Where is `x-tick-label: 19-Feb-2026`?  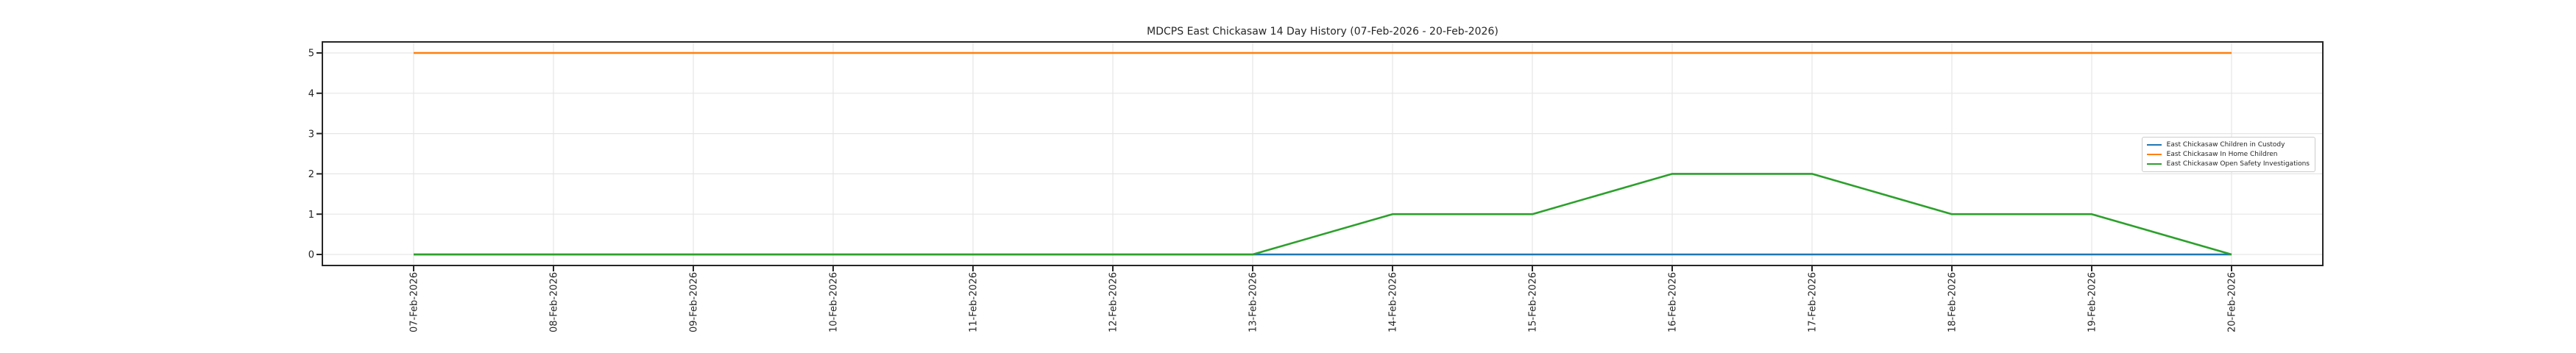 x-tick-label: 19-Feb-2026 is located at coordinates (2092, 302).